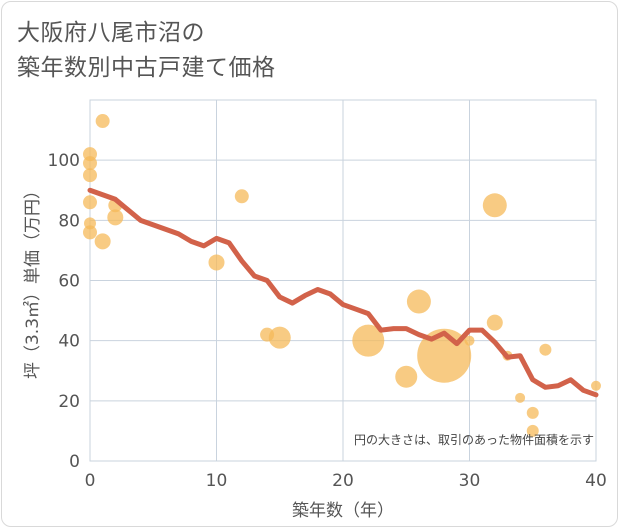  I want to click on y-tick-label: 40, so click(69, 342).